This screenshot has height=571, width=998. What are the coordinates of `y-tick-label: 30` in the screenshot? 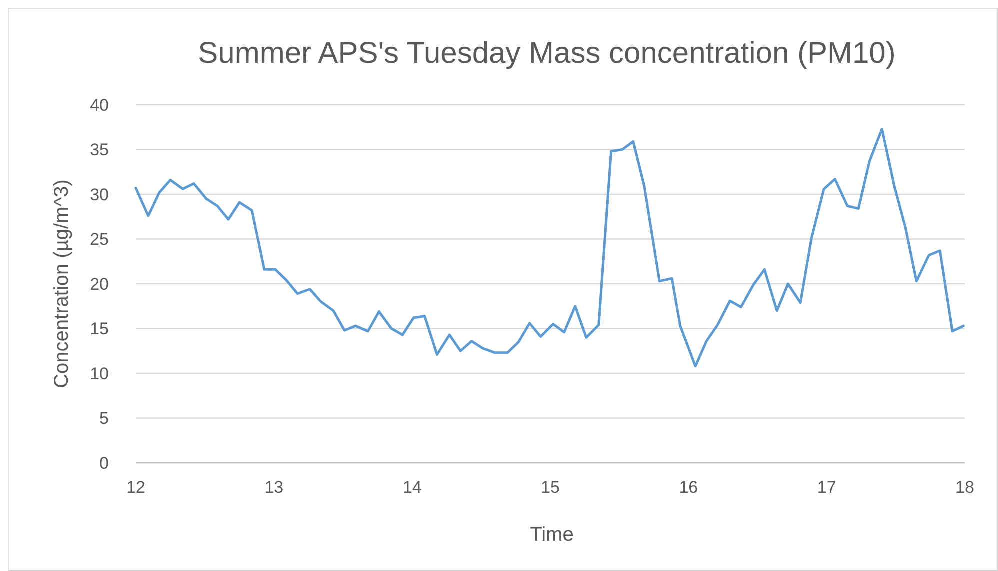 It's located at (99, 194).